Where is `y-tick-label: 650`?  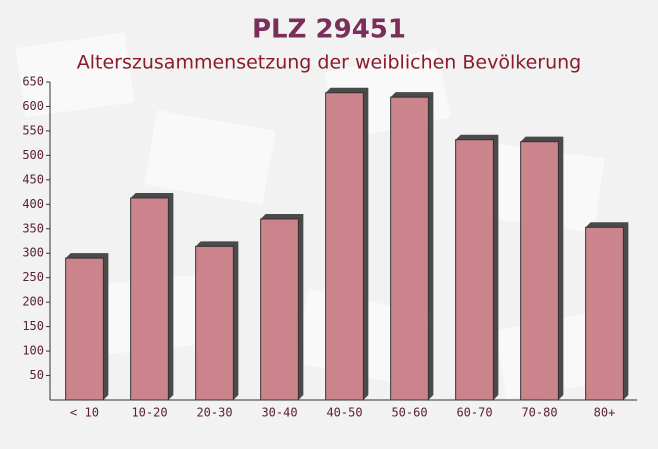 y-tick-label: 650 is located at coordinates (33, 82).